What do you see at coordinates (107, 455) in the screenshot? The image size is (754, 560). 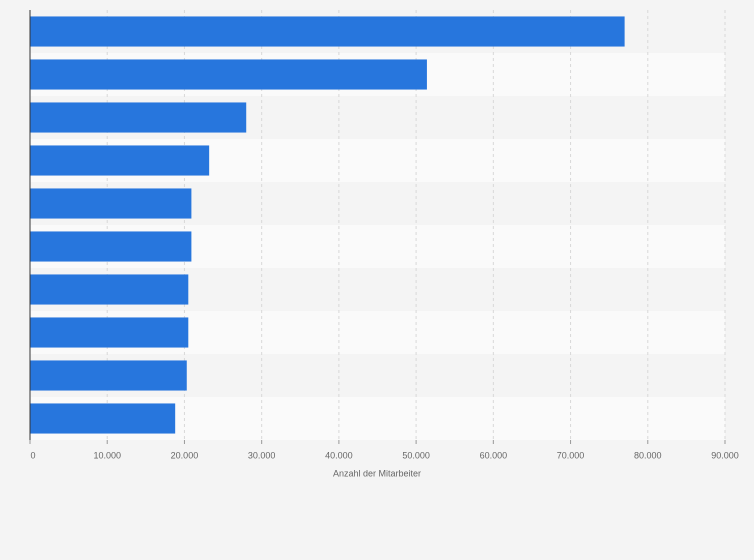 I see `x-tick-label: 10.000` at bounding box center [107, 455].